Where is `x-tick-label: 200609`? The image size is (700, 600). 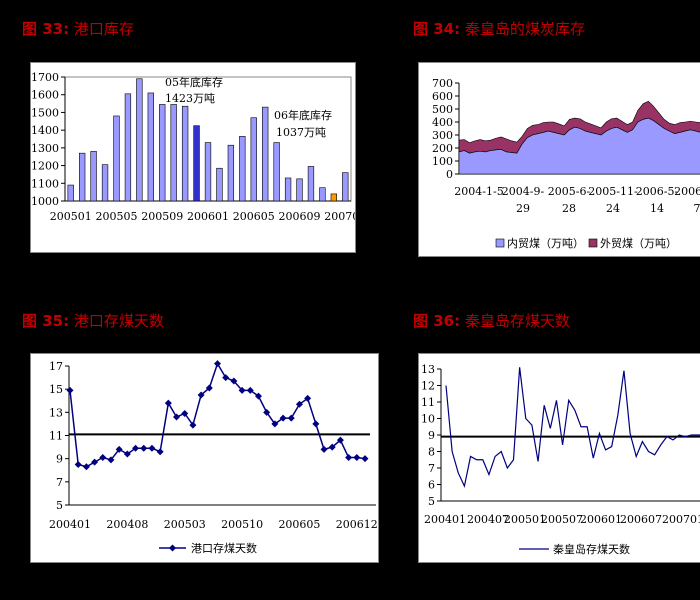
x-tick-label: 200609 is located at coordinates (300, 216).